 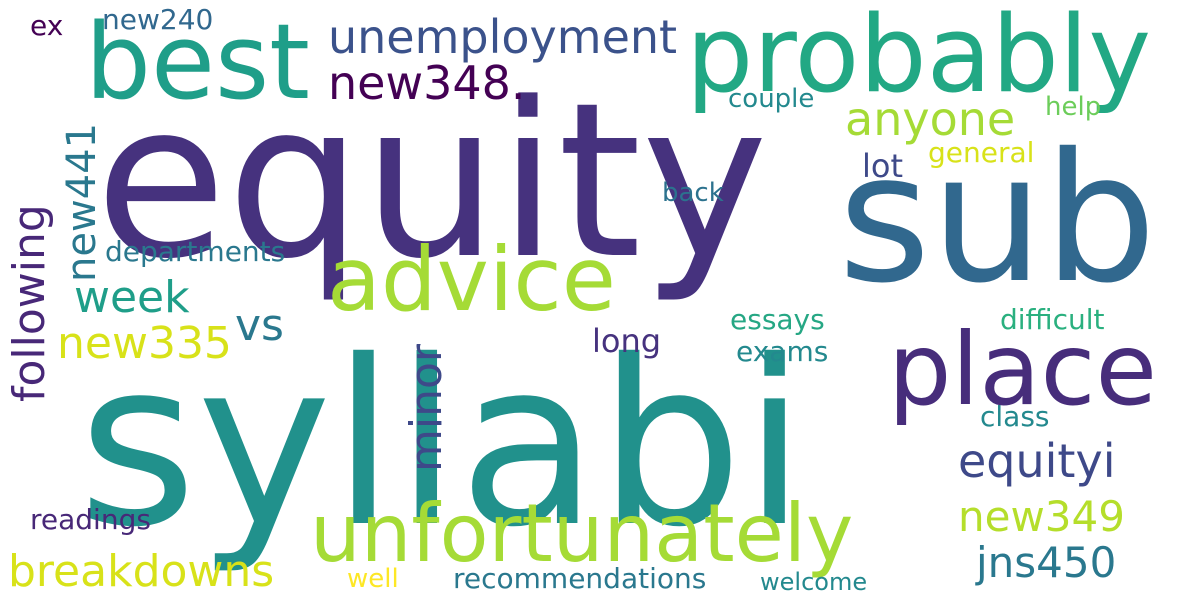 I want to click on word-unemployment: unemployment, so click(x=503, y=37).